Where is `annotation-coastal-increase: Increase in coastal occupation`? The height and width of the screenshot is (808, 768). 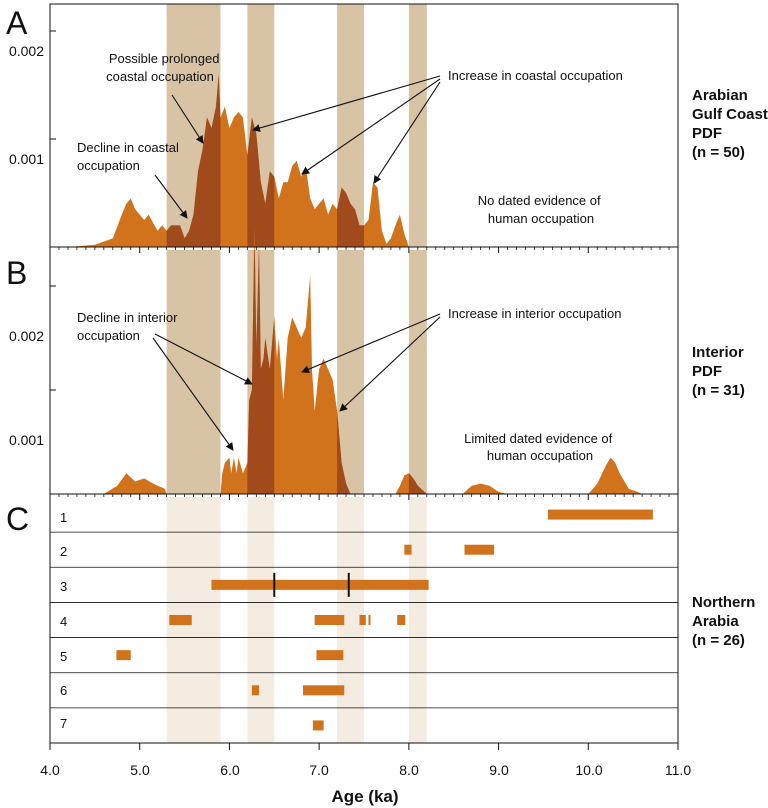
annotation-coastal-increase: Increase in coastal occupation is located at coordinates (535, 75).